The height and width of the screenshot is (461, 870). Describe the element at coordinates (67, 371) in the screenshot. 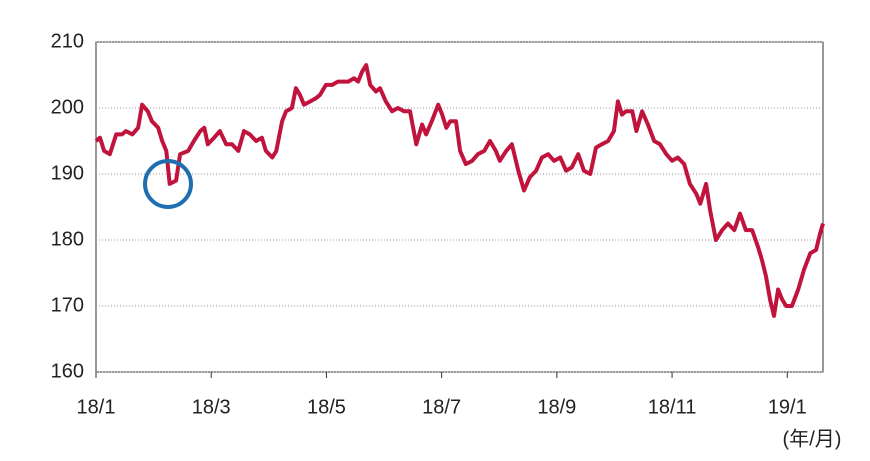

I see `y-tick-label: 160` at that location.